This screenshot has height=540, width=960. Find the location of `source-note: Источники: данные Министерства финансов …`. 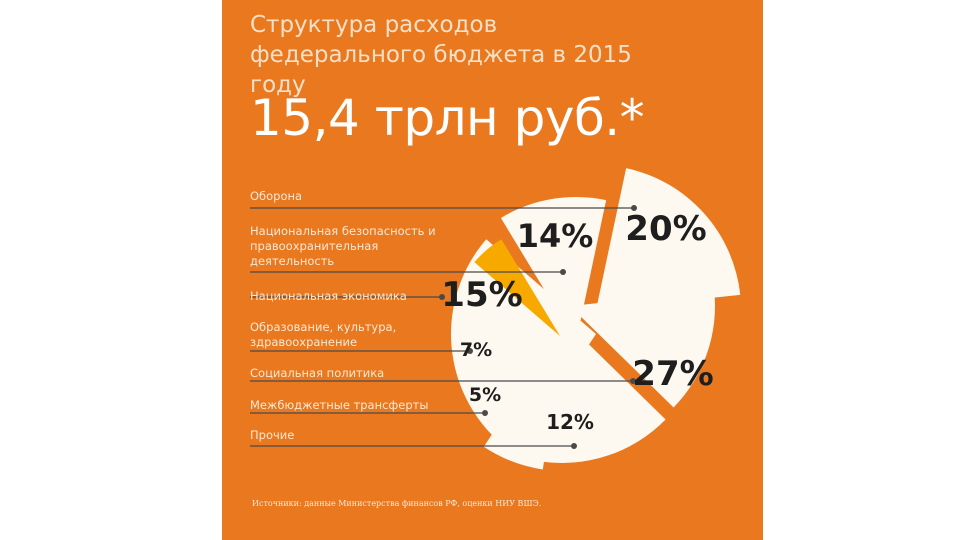

source-note: Источники: данные Министерства финансов … is located at coordinates (397, 503).